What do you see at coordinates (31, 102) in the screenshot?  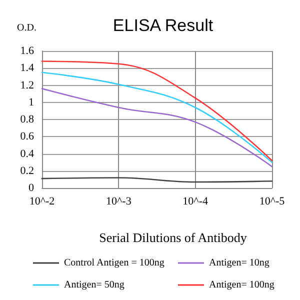 I see `y-tick-label: 1` at bounding box center [31, 102].